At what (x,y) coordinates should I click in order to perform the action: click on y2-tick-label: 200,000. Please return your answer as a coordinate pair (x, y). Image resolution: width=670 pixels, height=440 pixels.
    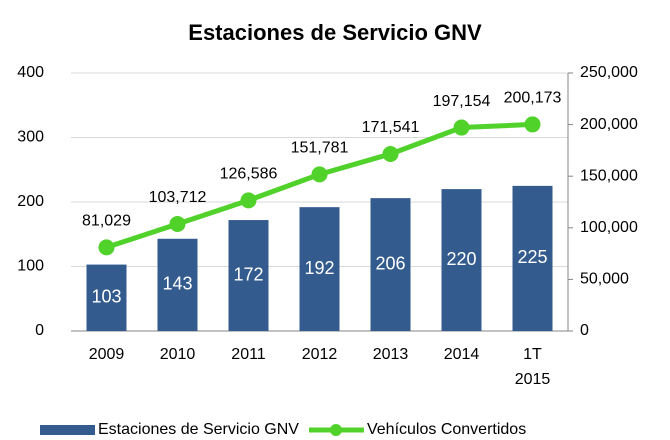
    Looking at the image, I should click on (609, 124).